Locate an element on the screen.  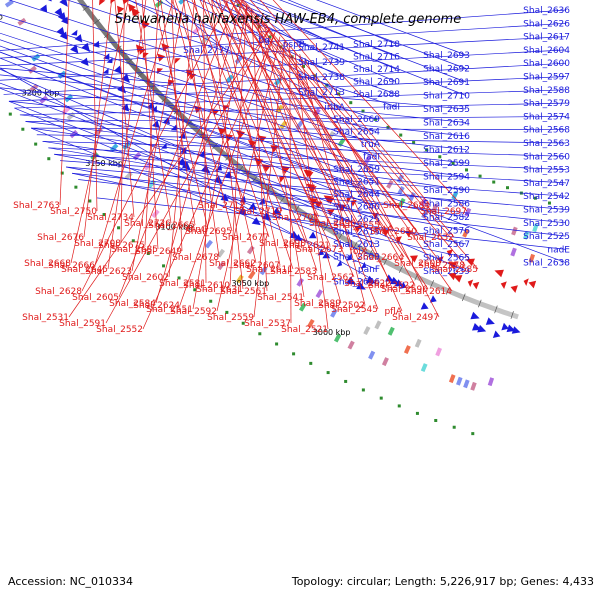
forward-gene-label: Shal_2567 is located at coordinates (446, 245).